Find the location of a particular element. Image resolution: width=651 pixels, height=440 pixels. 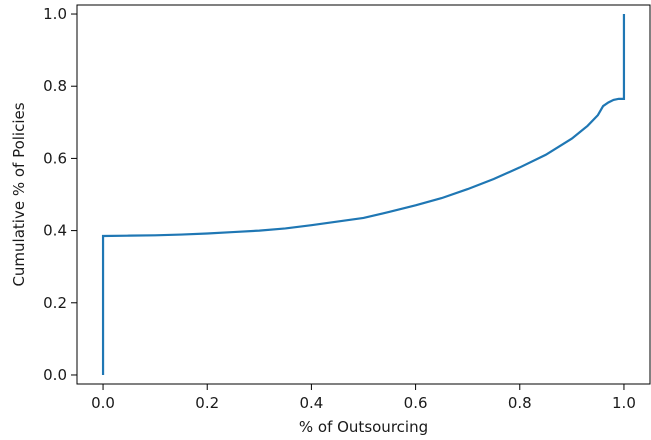

x-tick-label: 0.8 is located at coordinates (520, 403).